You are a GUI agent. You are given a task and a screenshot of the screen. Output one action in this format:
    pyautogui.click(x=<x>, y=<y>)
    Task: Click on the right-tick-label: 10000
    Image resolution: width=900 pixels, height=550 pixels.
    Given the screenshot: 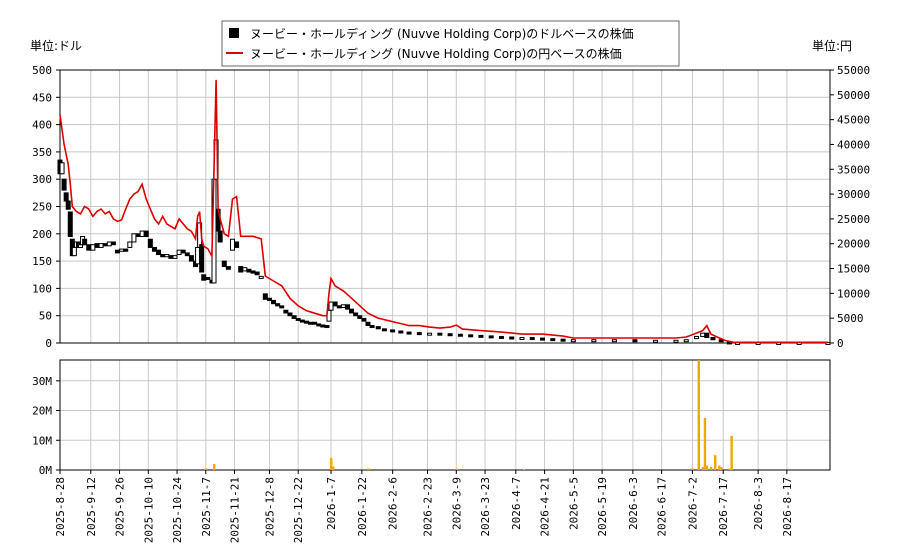 What is the action you would take?
    pyautogui.click(x=853, y=293)
    